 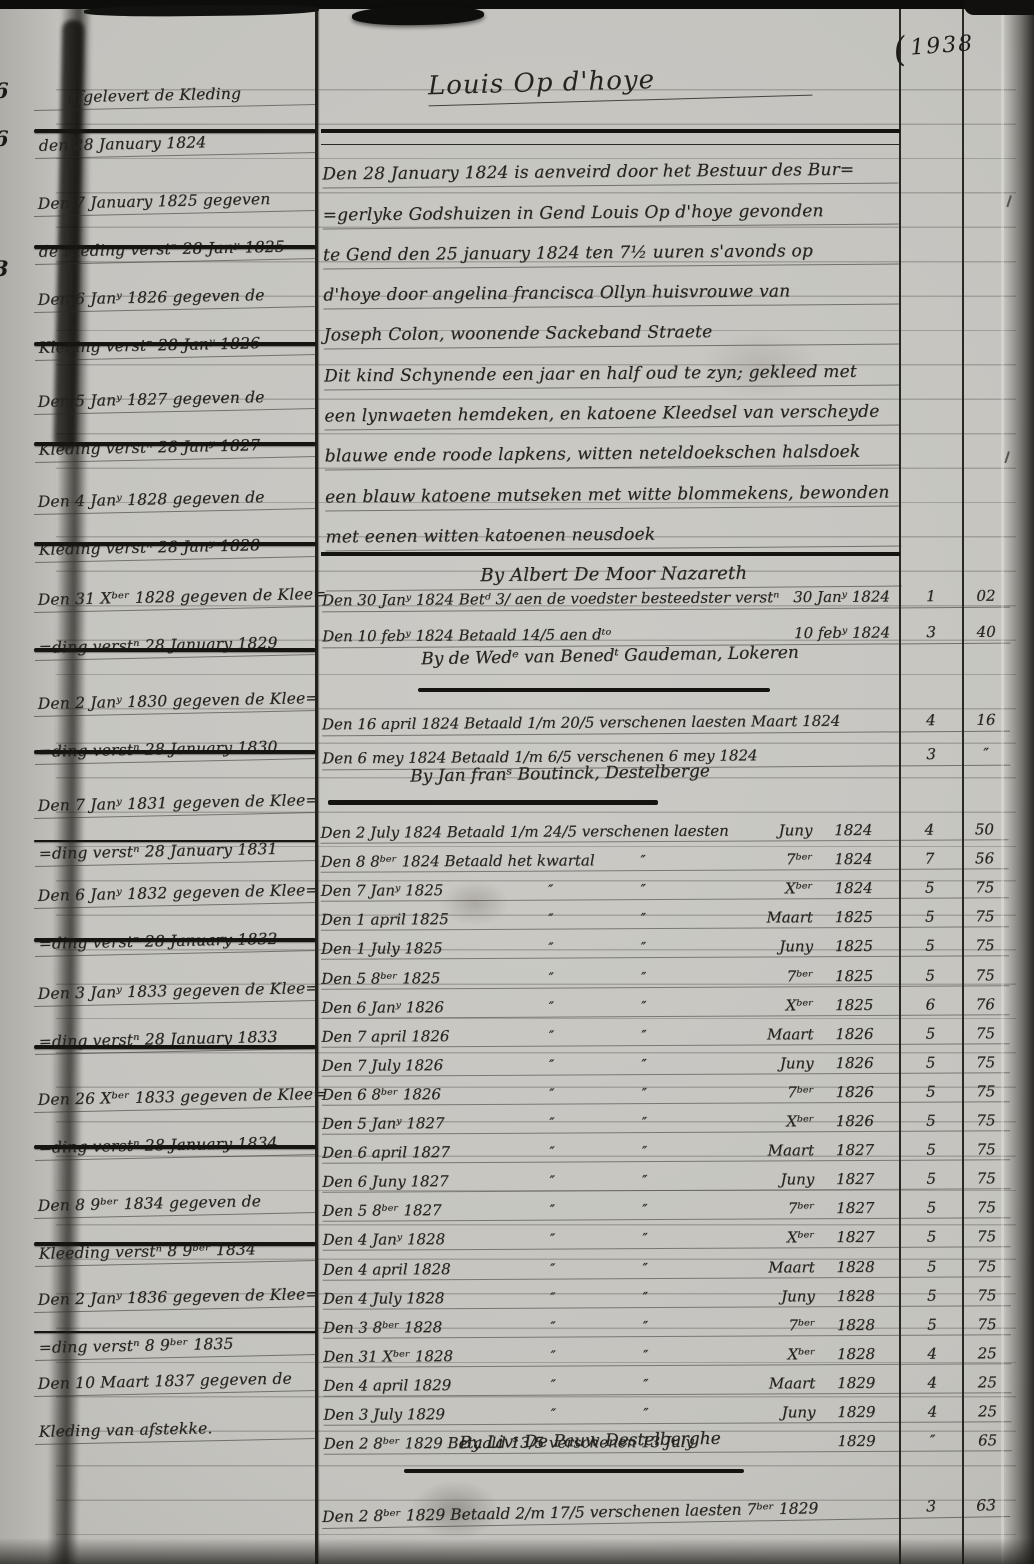 What do you see at coordinates (175, 131) in the screenshot?
I see `margin-separator` at bounding box center [175, 131].